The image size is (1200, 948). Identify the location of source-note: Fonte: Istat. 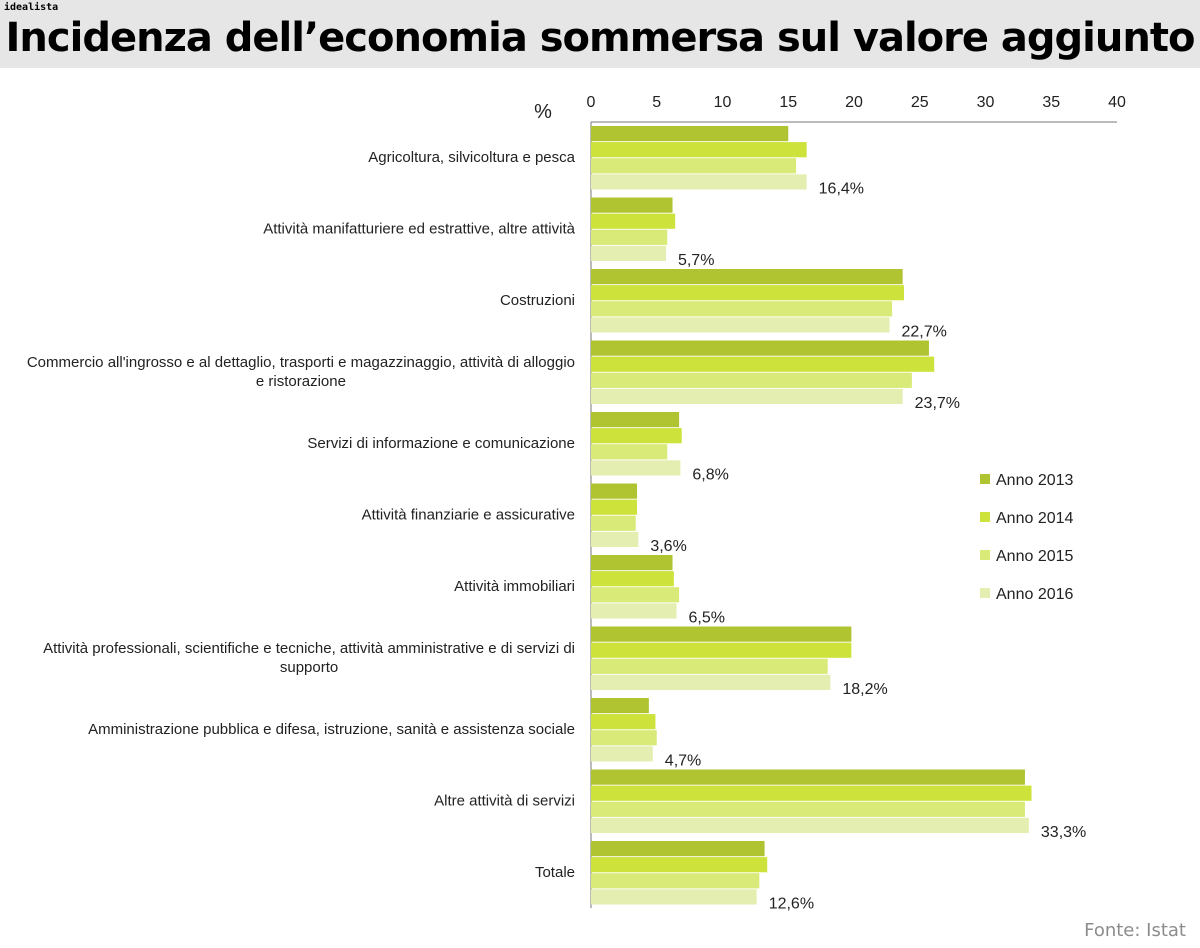
(1135, 930).